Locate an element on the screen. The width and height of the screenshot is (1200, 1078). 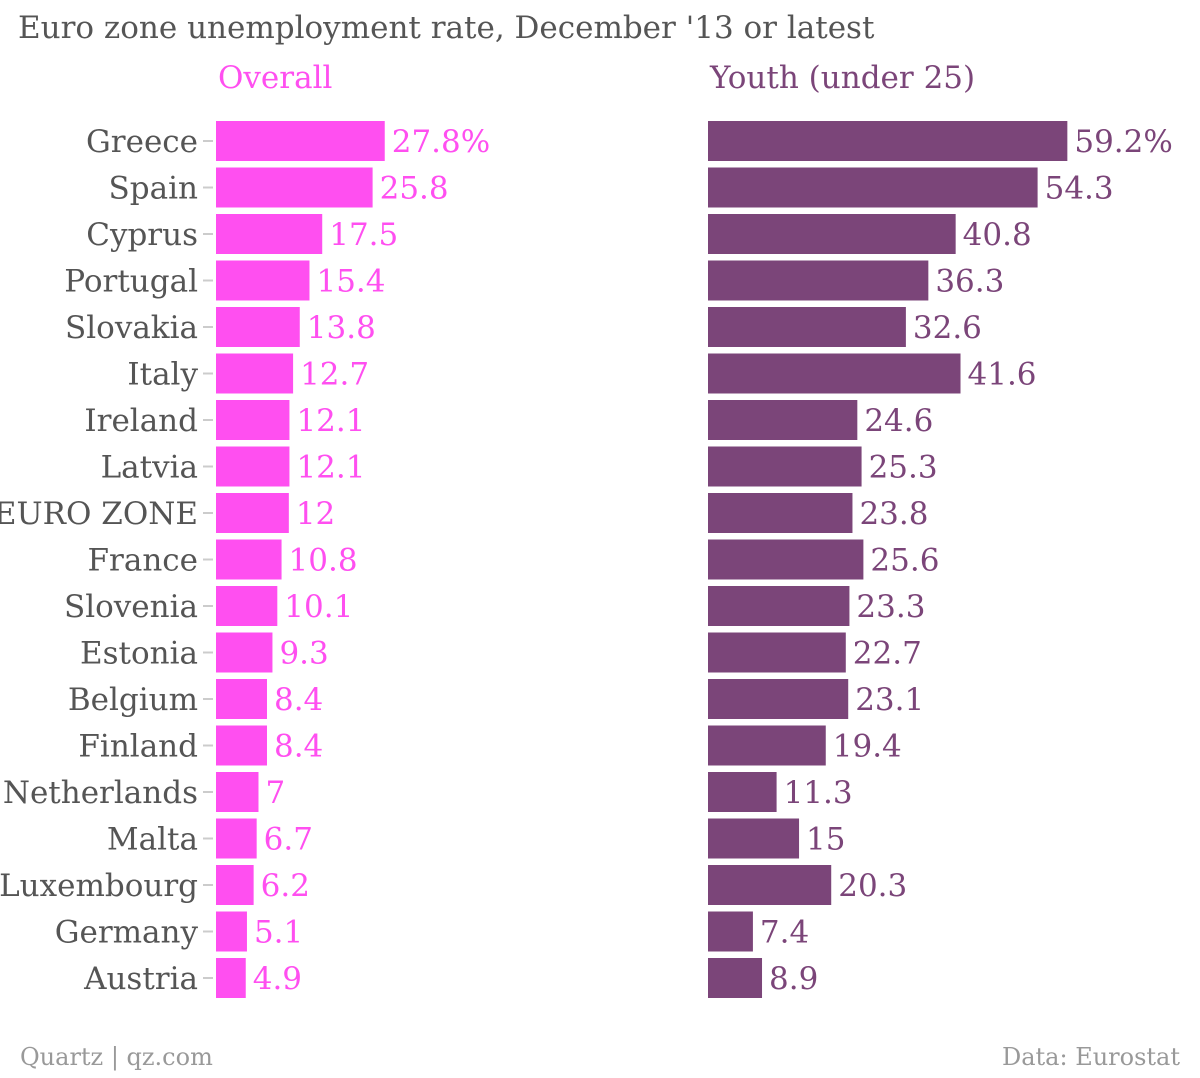
category-label: Italy is located at coordinates (162, 375).